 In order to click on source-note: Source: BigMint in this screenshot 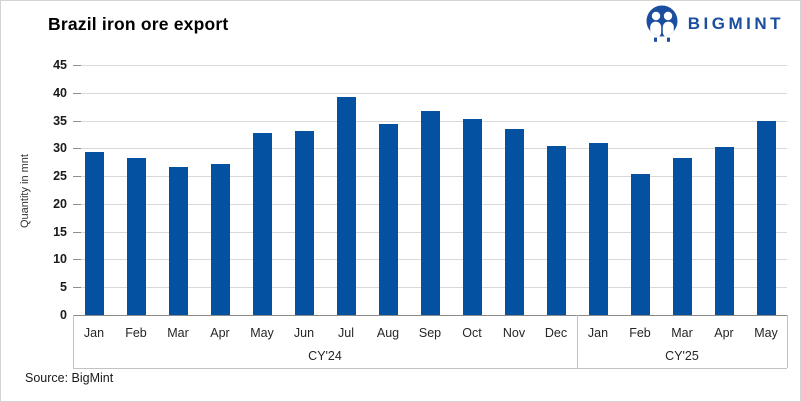, I will do `click(69, 378)`.